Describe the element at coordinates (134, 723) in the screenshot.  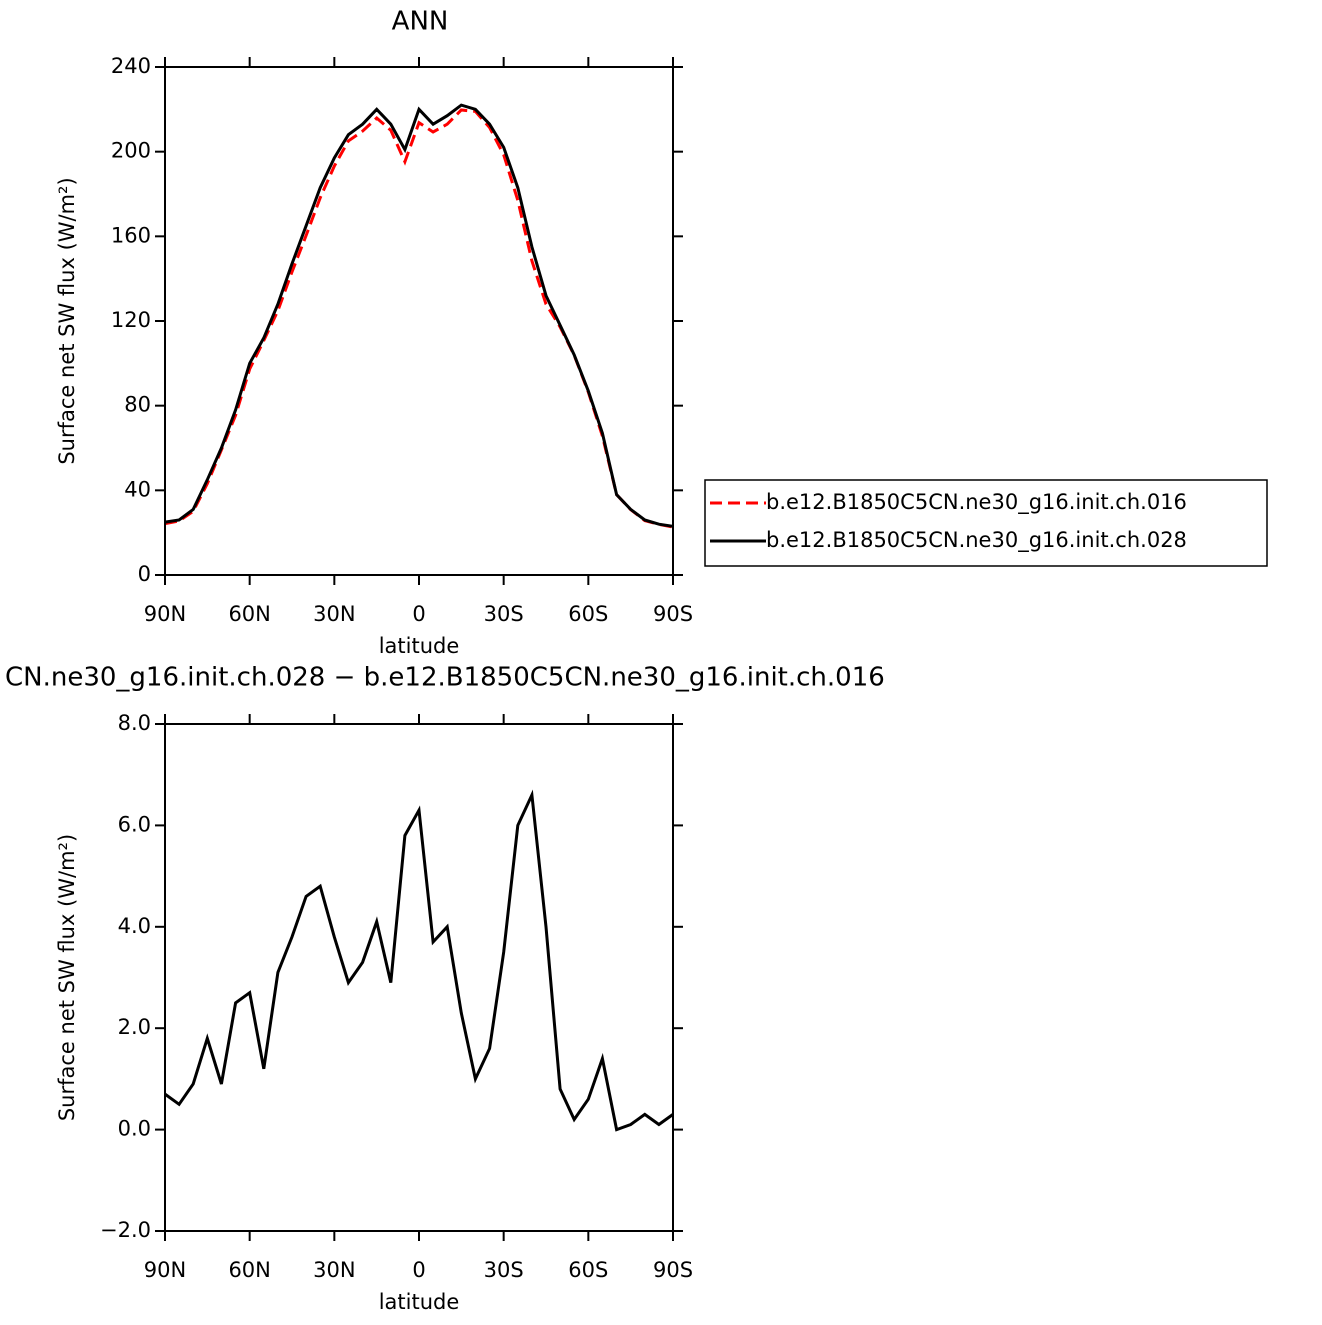
I see `y-tick-label: 8.0` at that location.